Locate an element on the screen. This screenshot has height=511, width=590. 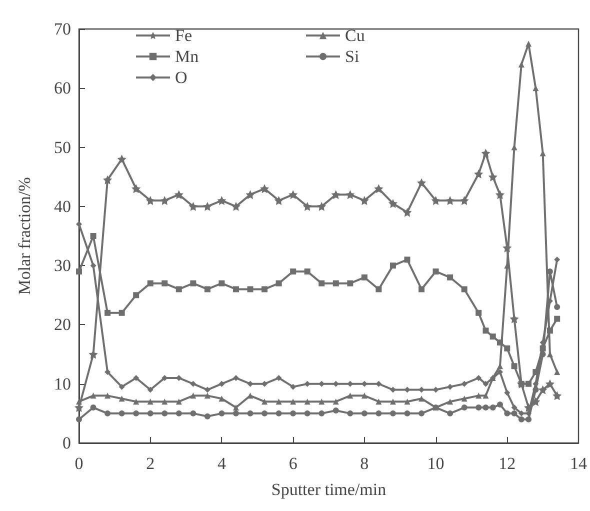
y-tick-label: 70 is located at coordinates (62, 29).